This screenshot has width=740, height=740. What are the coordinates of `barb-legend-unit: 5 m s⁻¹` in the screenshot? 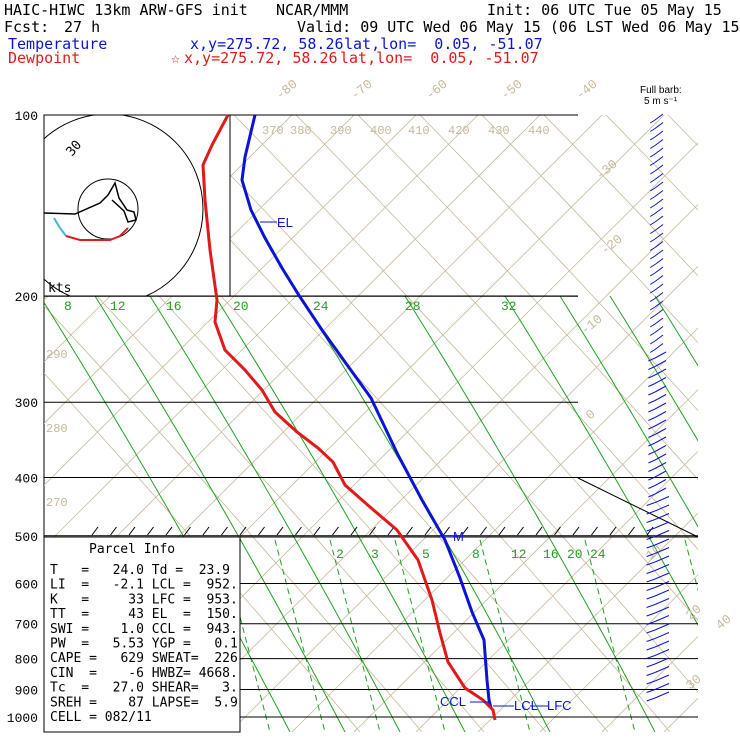 It's located at (661, 101).